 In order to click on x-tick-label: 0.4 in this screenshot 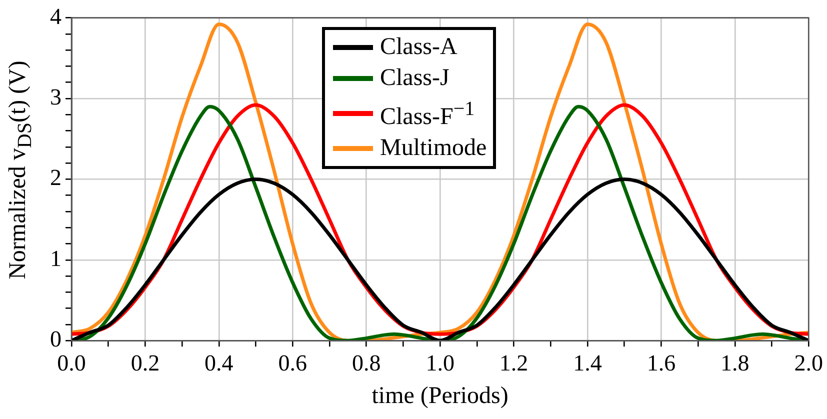, I will do `click(219, 363)`.